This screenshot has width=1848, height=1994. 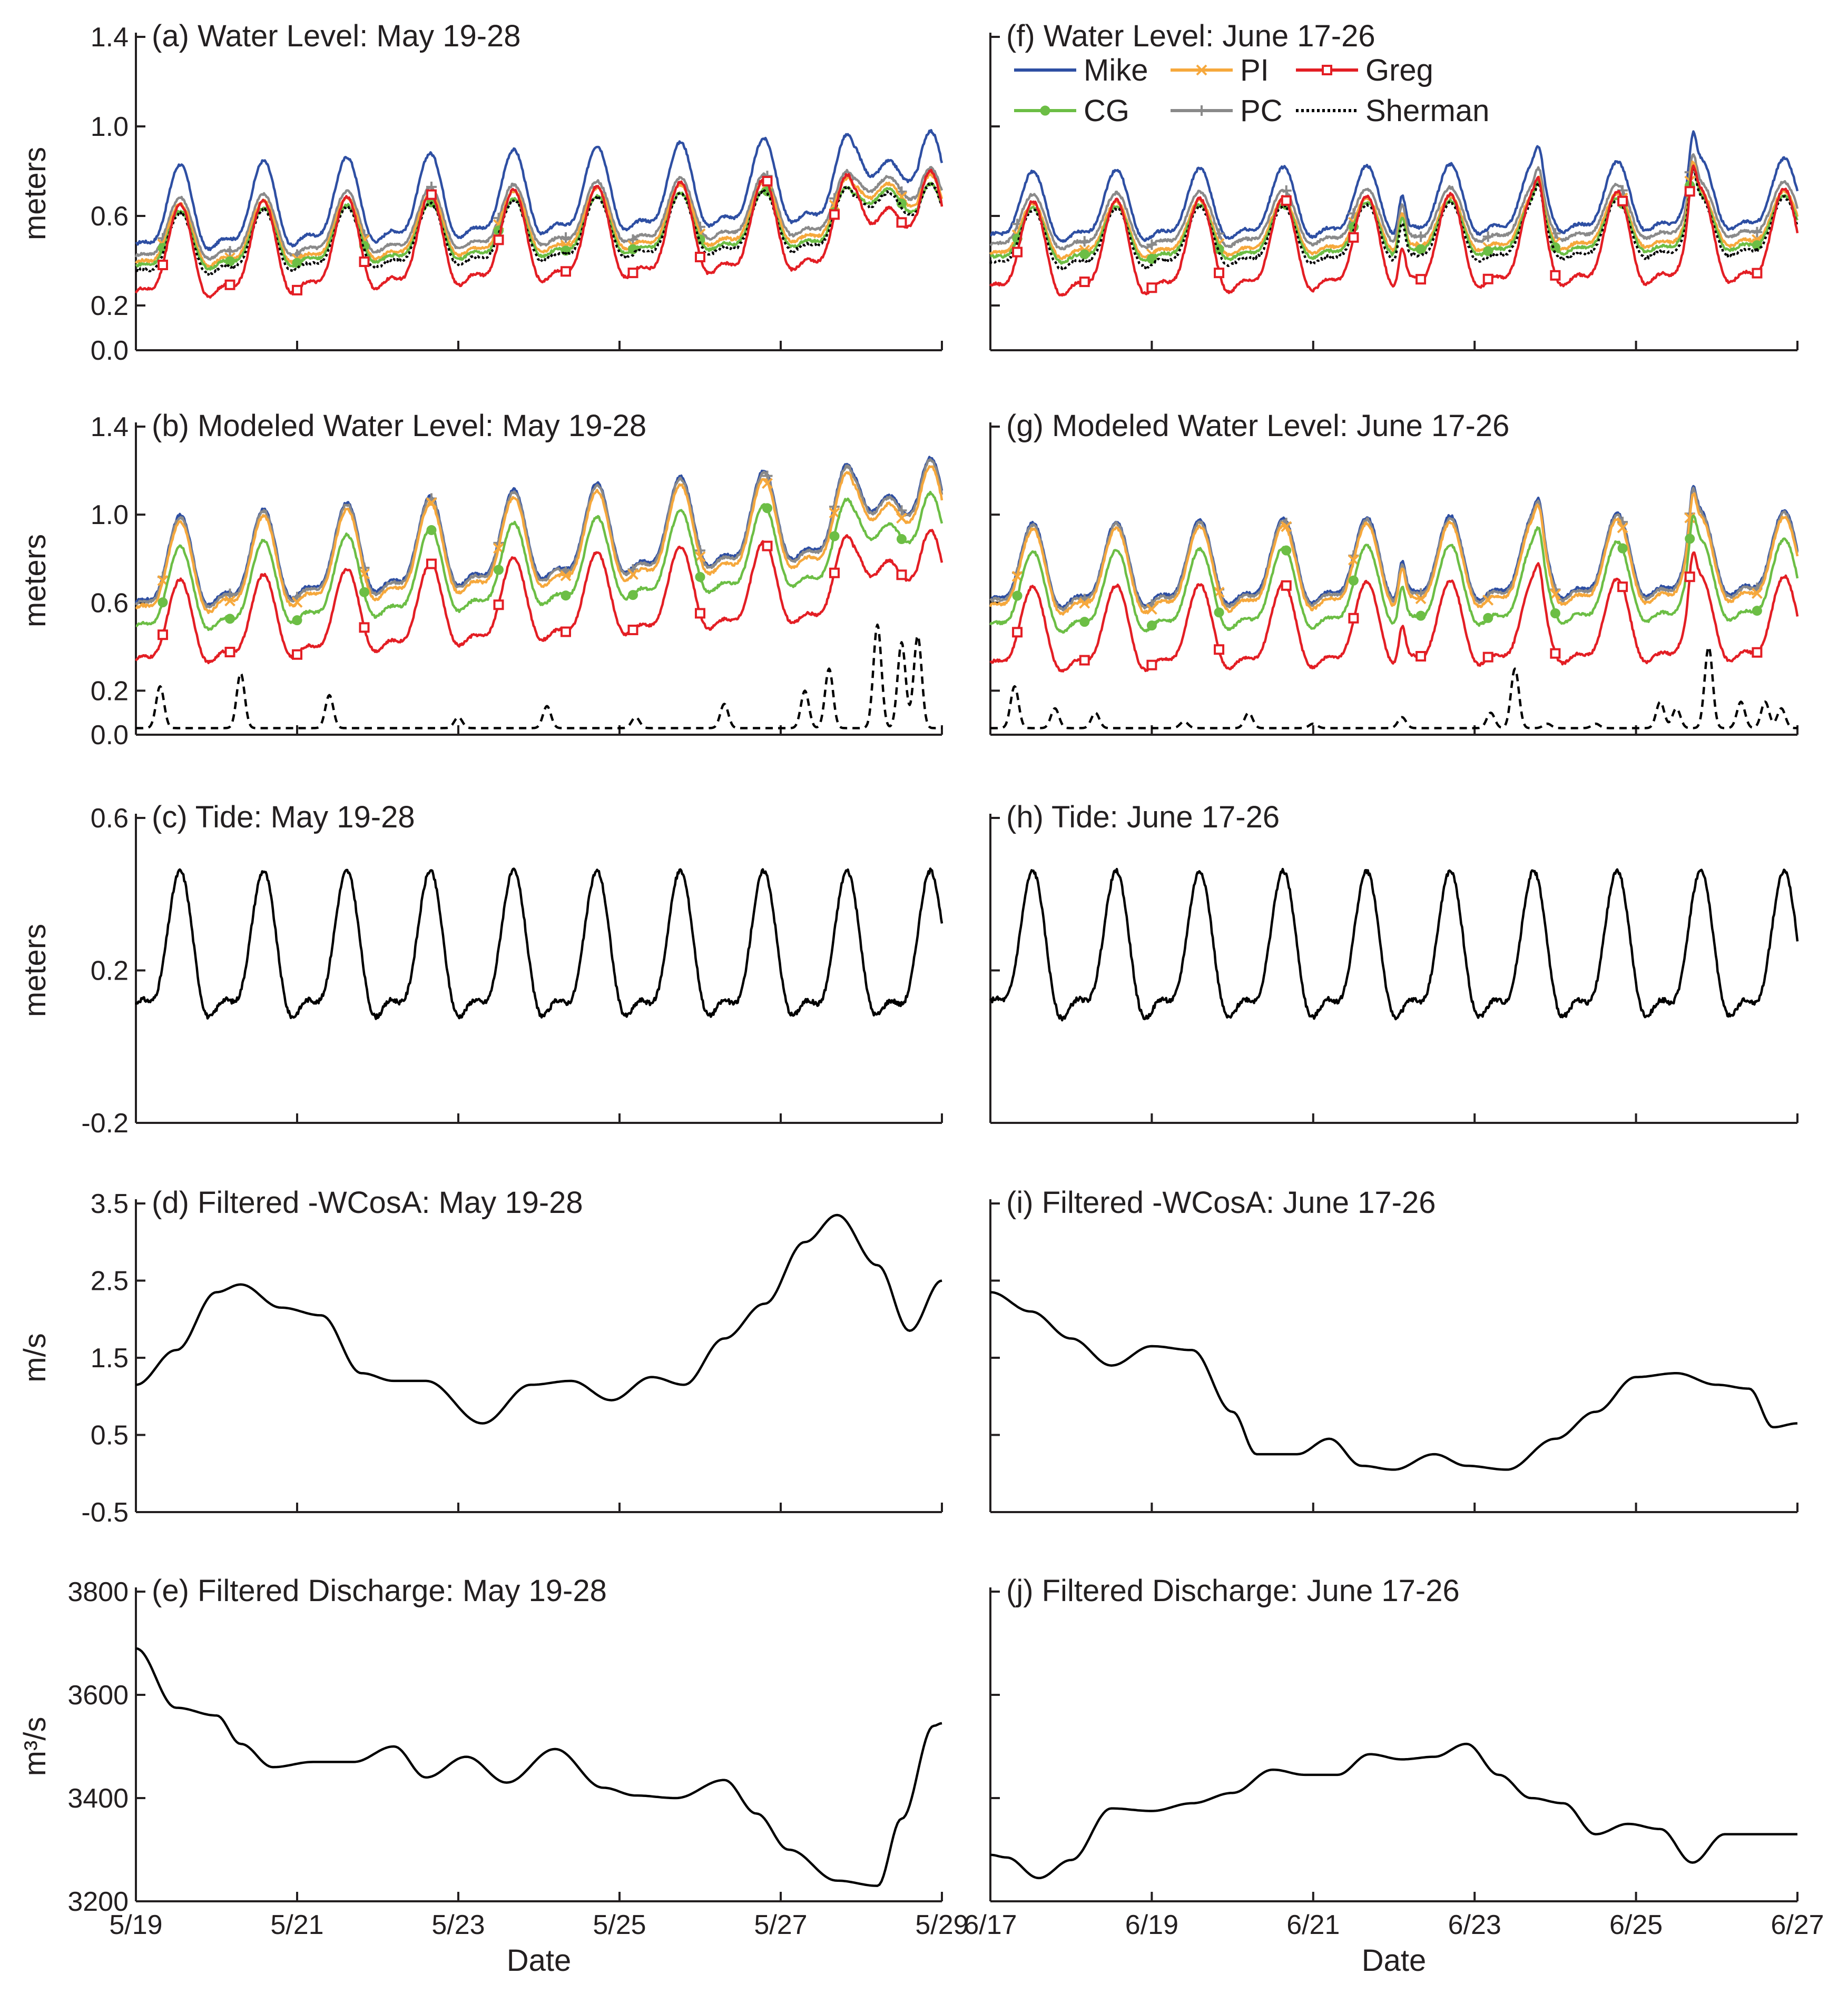 What do you see at coordinates (98, 1695) in the screenshot?
I see `y-tick-label: 3600` at bounding box center [98, 1695].